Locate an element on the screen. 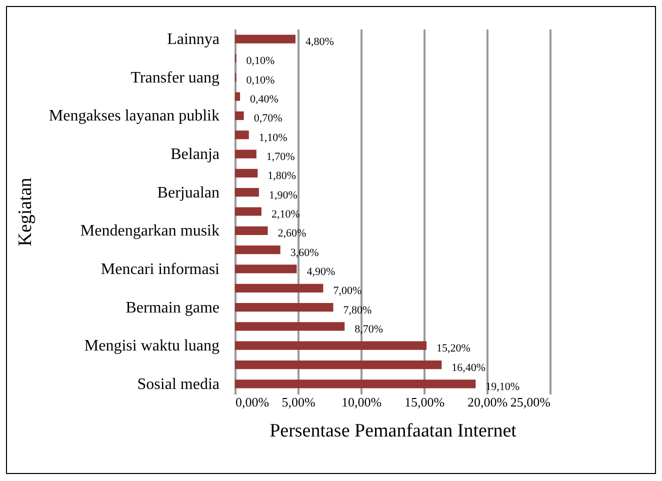 The width and height of the screenshot is (662, 481). data-label: 4,90% is located at coordinates (321, 272).